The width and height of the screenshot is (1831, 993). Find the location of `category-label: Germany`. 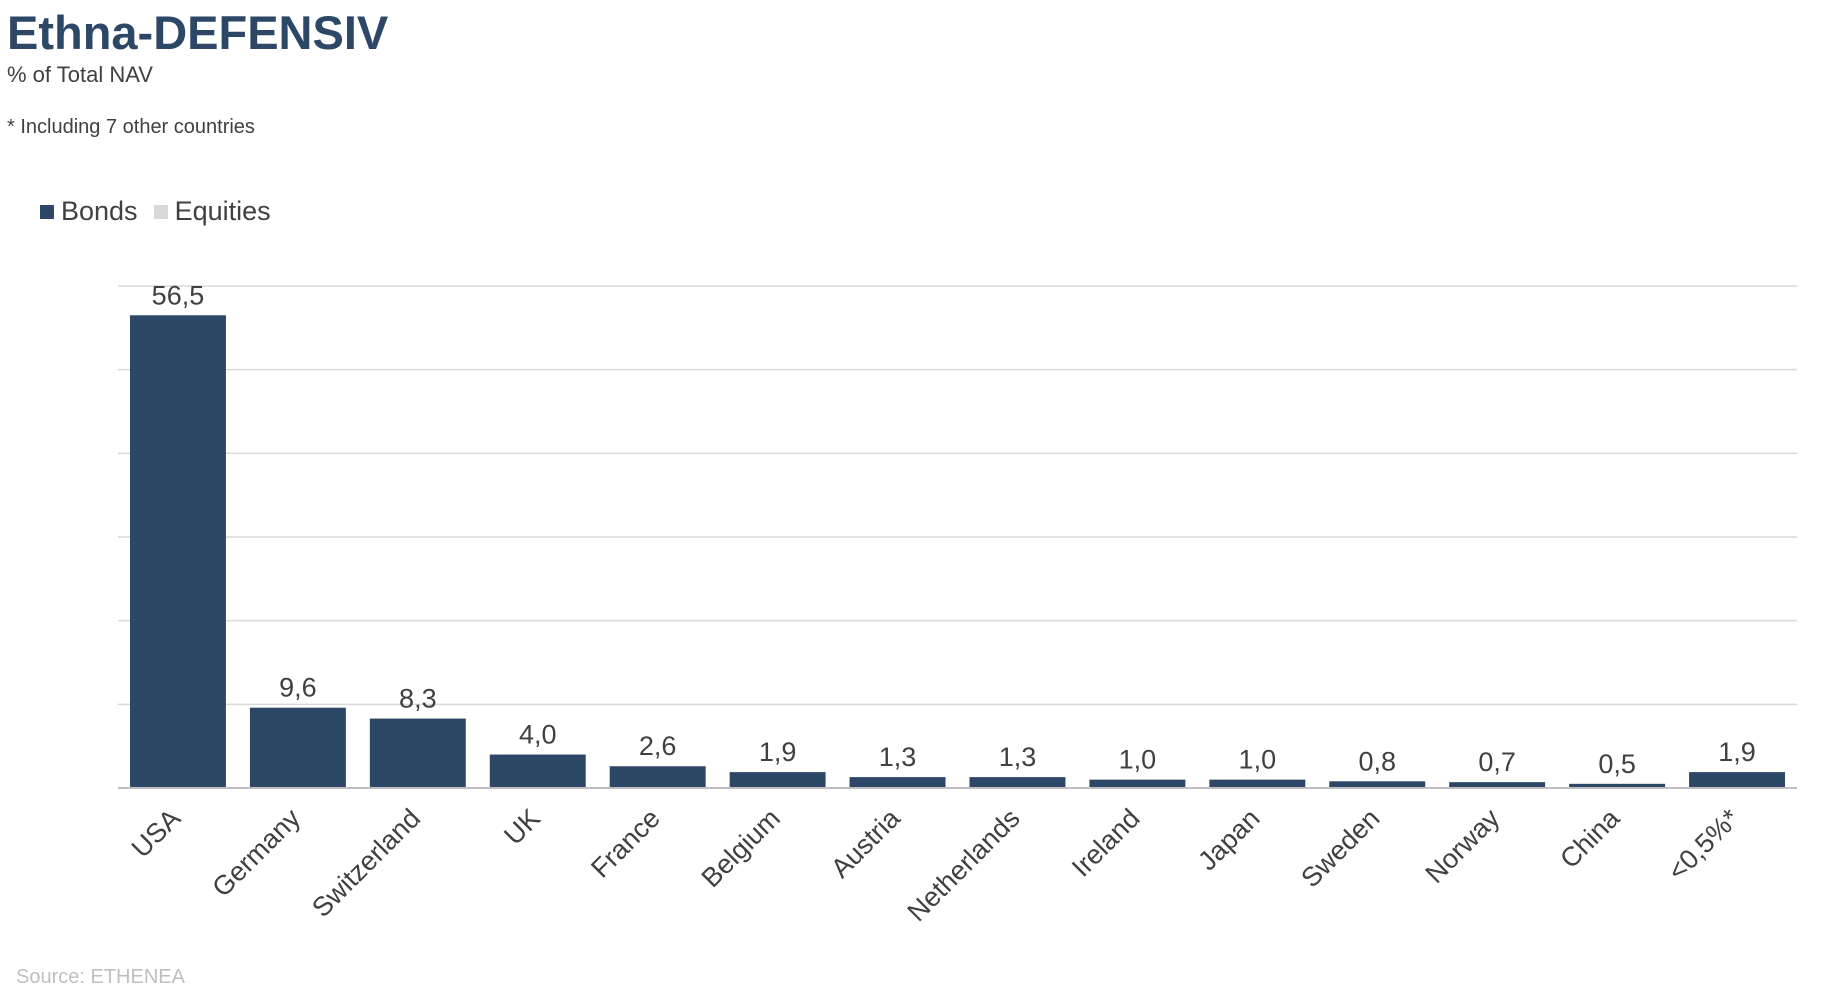

category-label: Germany is located at coordinates (256, 853).